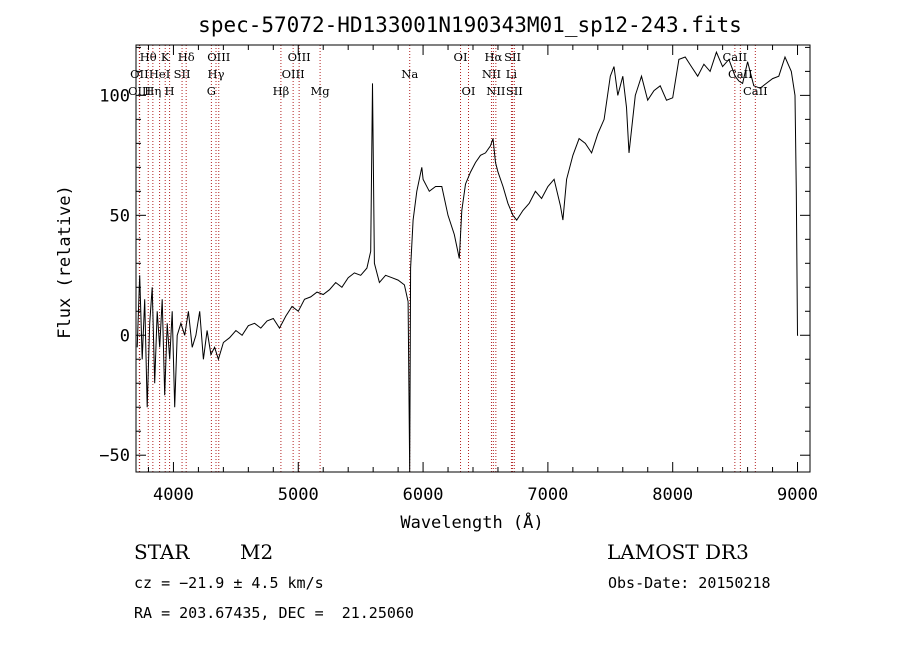  I want to click on x-tick-label: 5000, so click(298, 495).